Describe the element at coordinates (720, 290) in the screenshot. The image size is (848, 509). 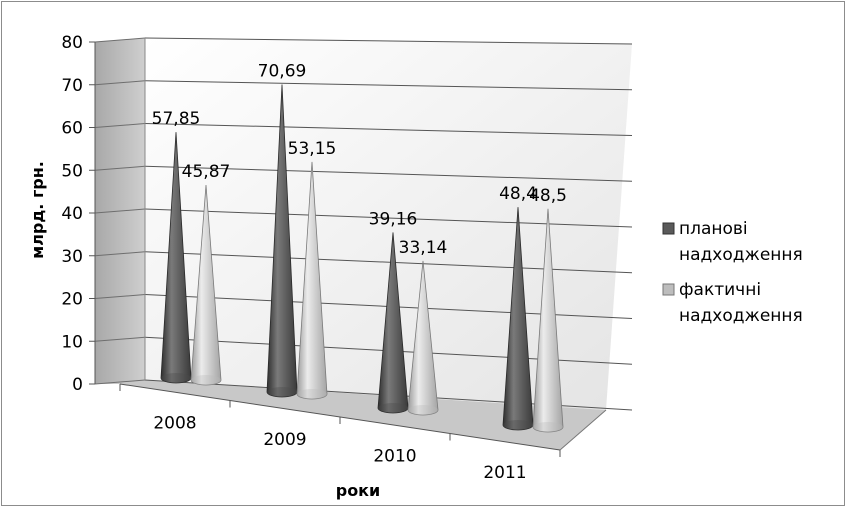
I see `legend-label: фактичні` at that location.